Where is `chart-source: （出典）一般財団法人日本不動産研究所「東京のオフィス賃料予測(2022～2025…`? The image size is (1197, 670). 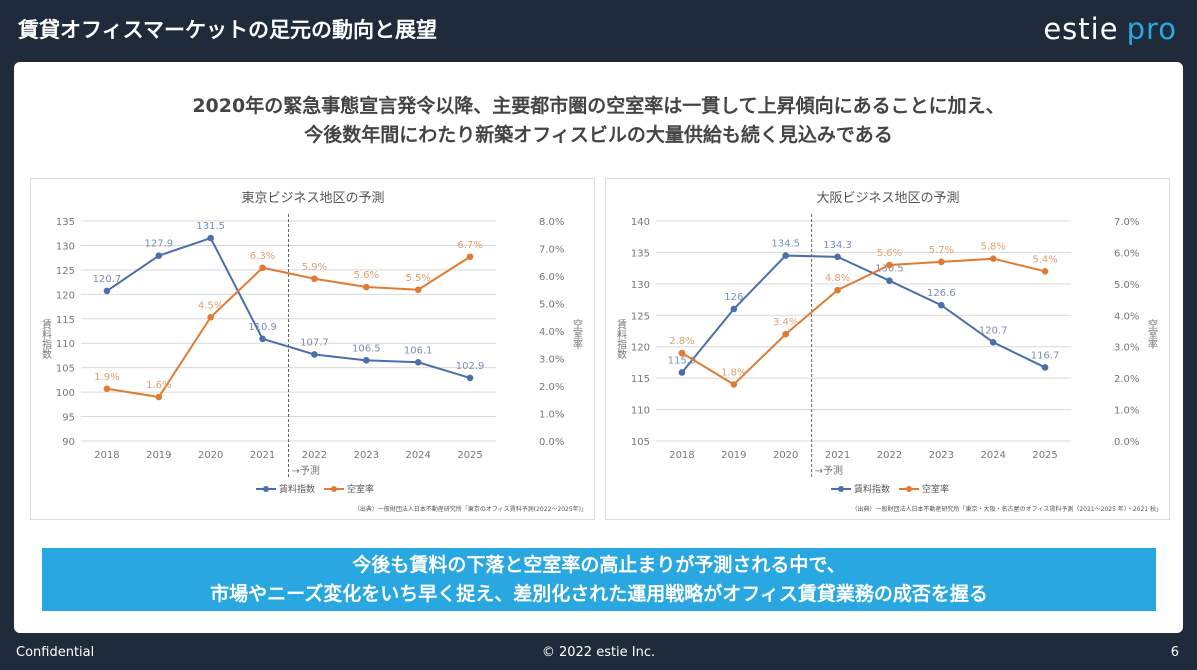
chart-source: （出典）一般財団法人日本不動産研究所「東京のオフィス賃料予測(2022～2025… is located at coordinates (470, 509).